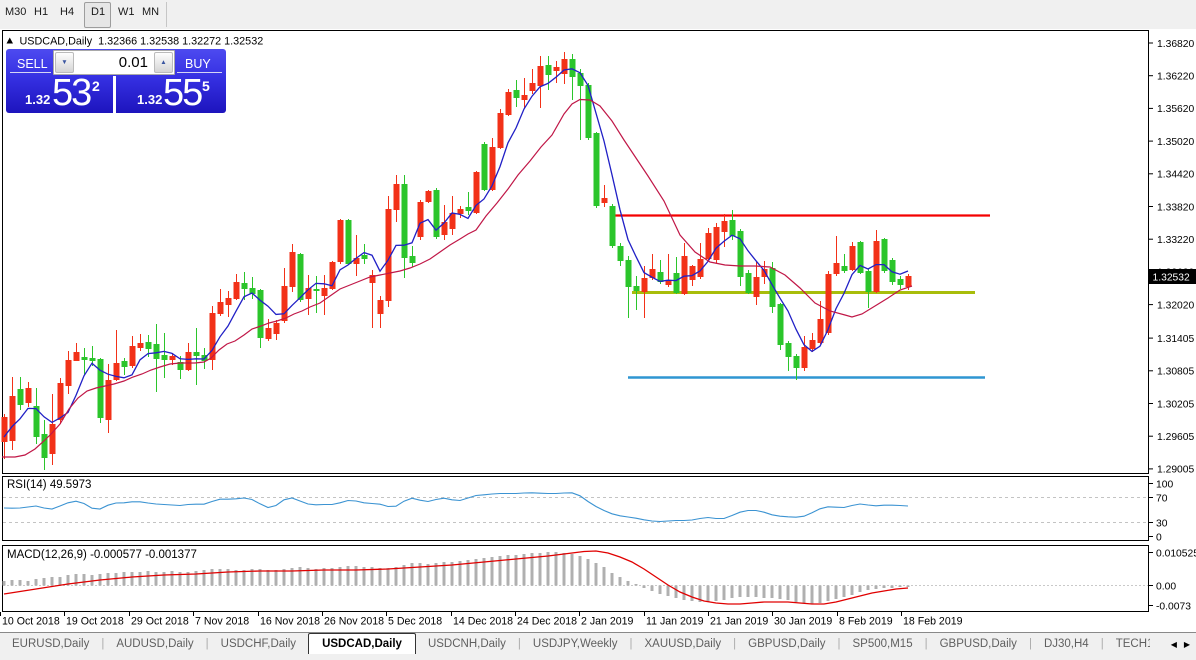 This screenshot has height=660, width=1196. Describe the element at coordinates (1171, 277) in the screenshot. I see `svg-text: 1.32532` at that location.